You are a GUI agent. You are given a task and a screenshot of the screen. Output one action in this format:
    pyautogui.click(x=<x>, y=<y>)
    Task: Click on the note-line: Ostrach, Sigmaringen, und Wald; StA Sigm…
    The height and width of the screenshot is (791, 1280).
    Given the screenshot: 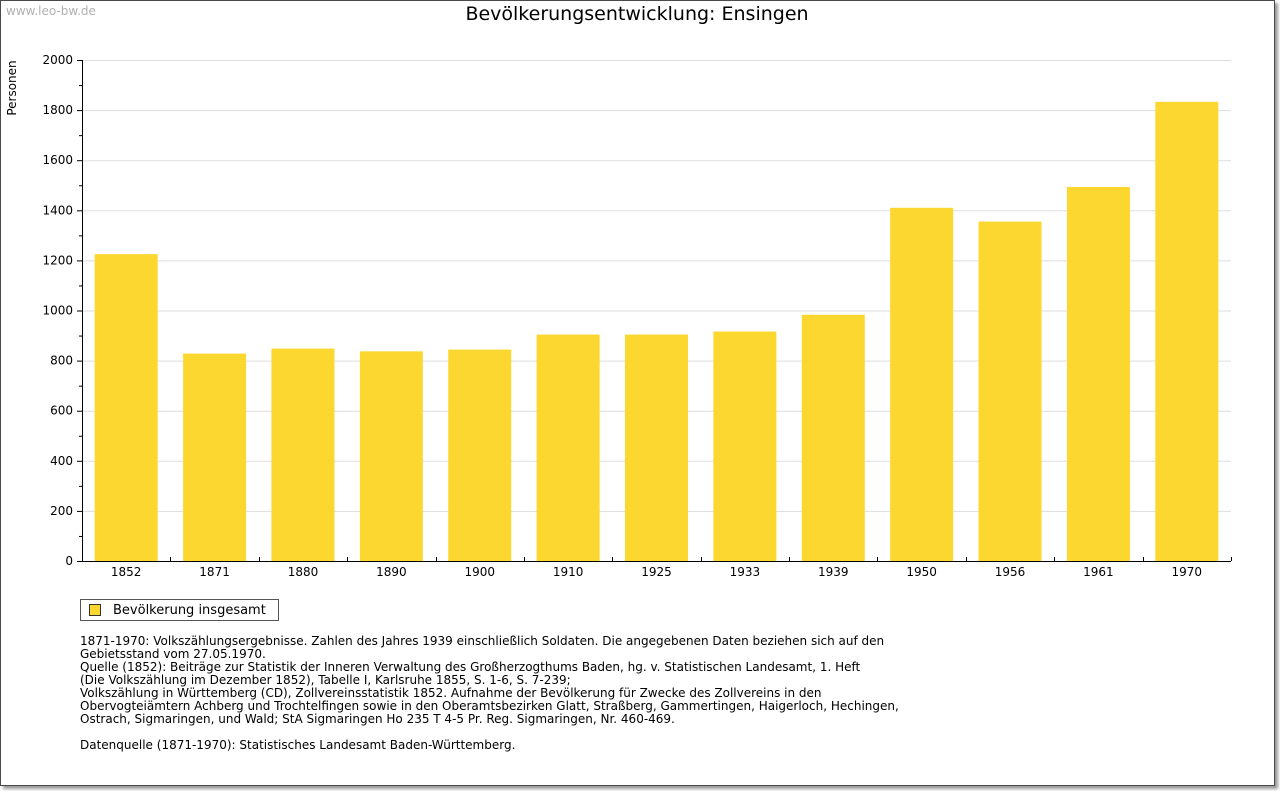 What is the action you would take?
    pyautogui.click(x=377, y=719)
    